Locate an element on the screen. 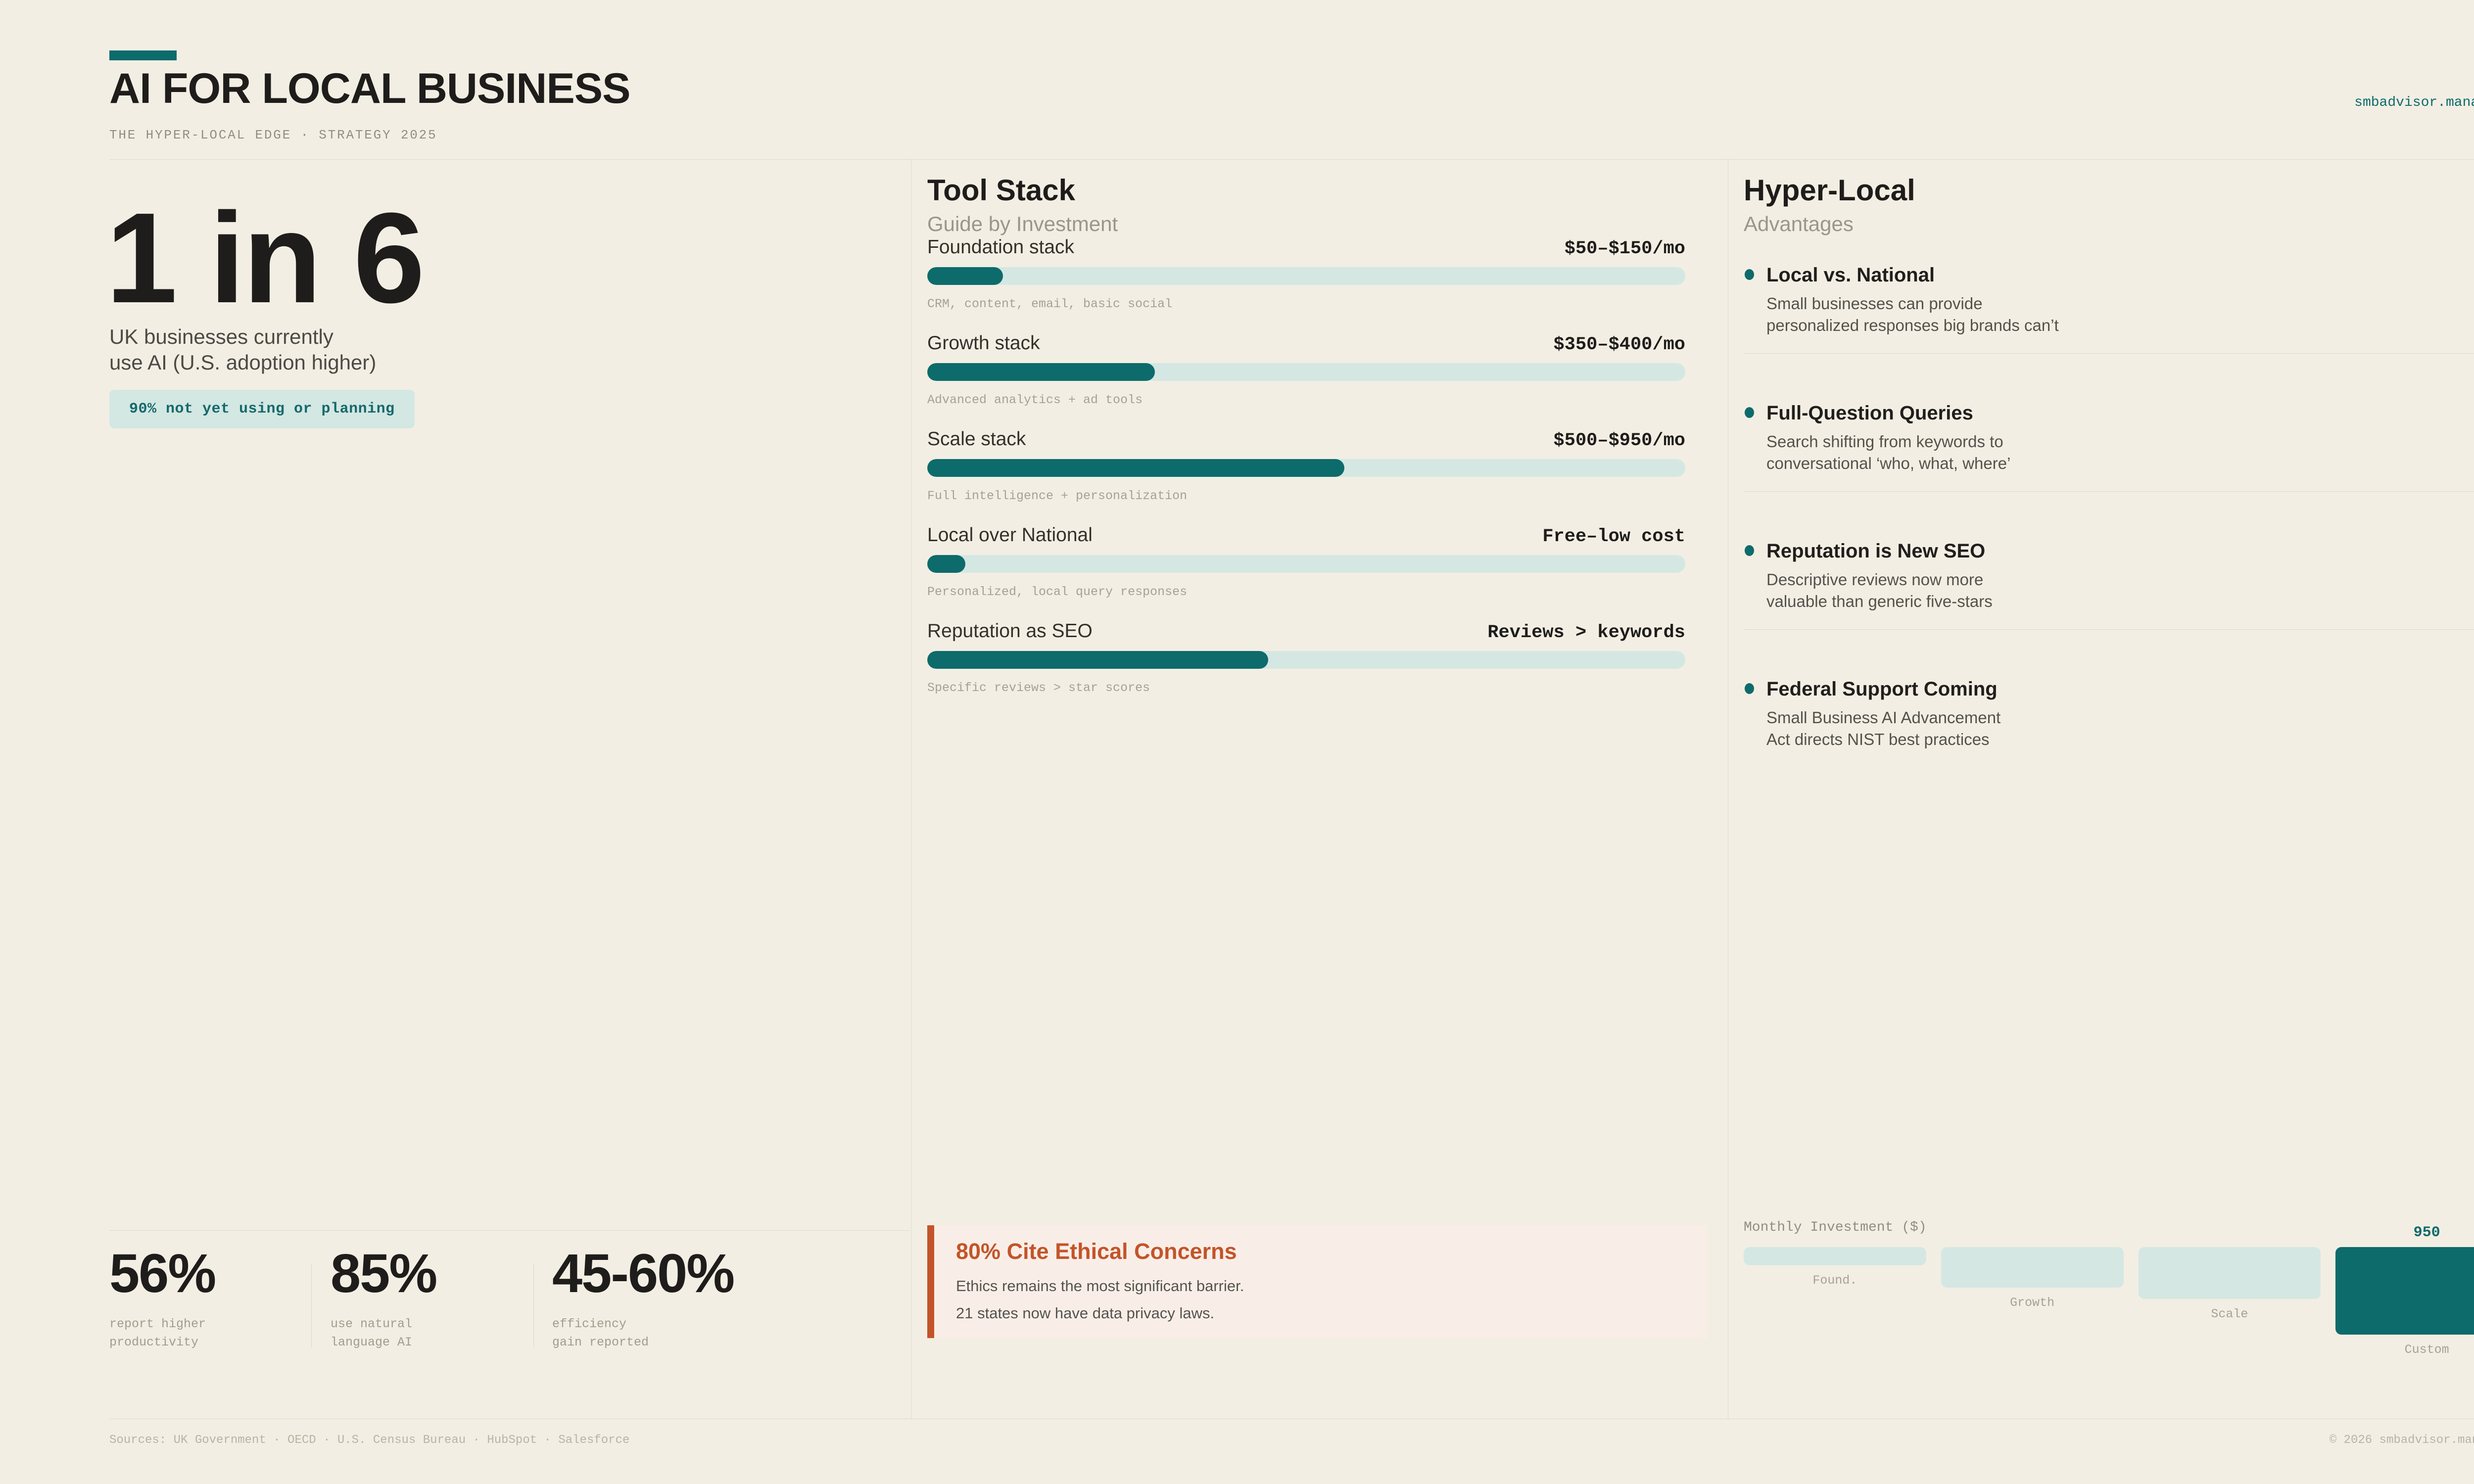  accent-bar is located at coordinates (143, 55).